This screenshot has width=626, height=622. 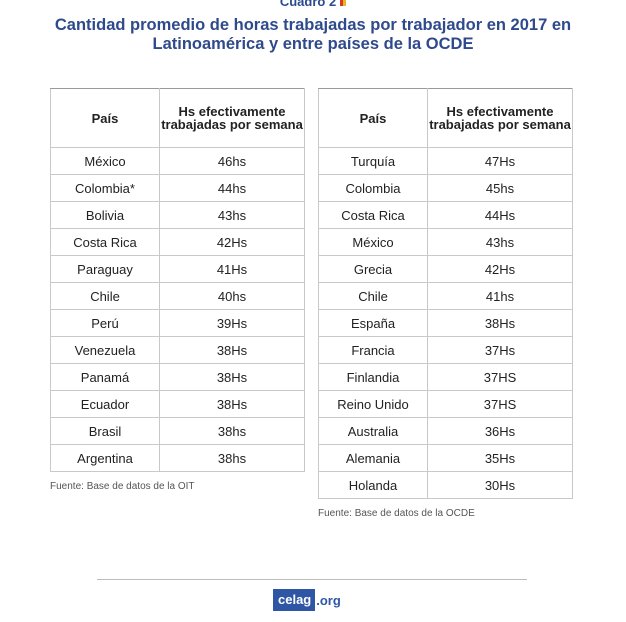 I want to click on country-cell: Colombia*, so click(x=105, y=188).